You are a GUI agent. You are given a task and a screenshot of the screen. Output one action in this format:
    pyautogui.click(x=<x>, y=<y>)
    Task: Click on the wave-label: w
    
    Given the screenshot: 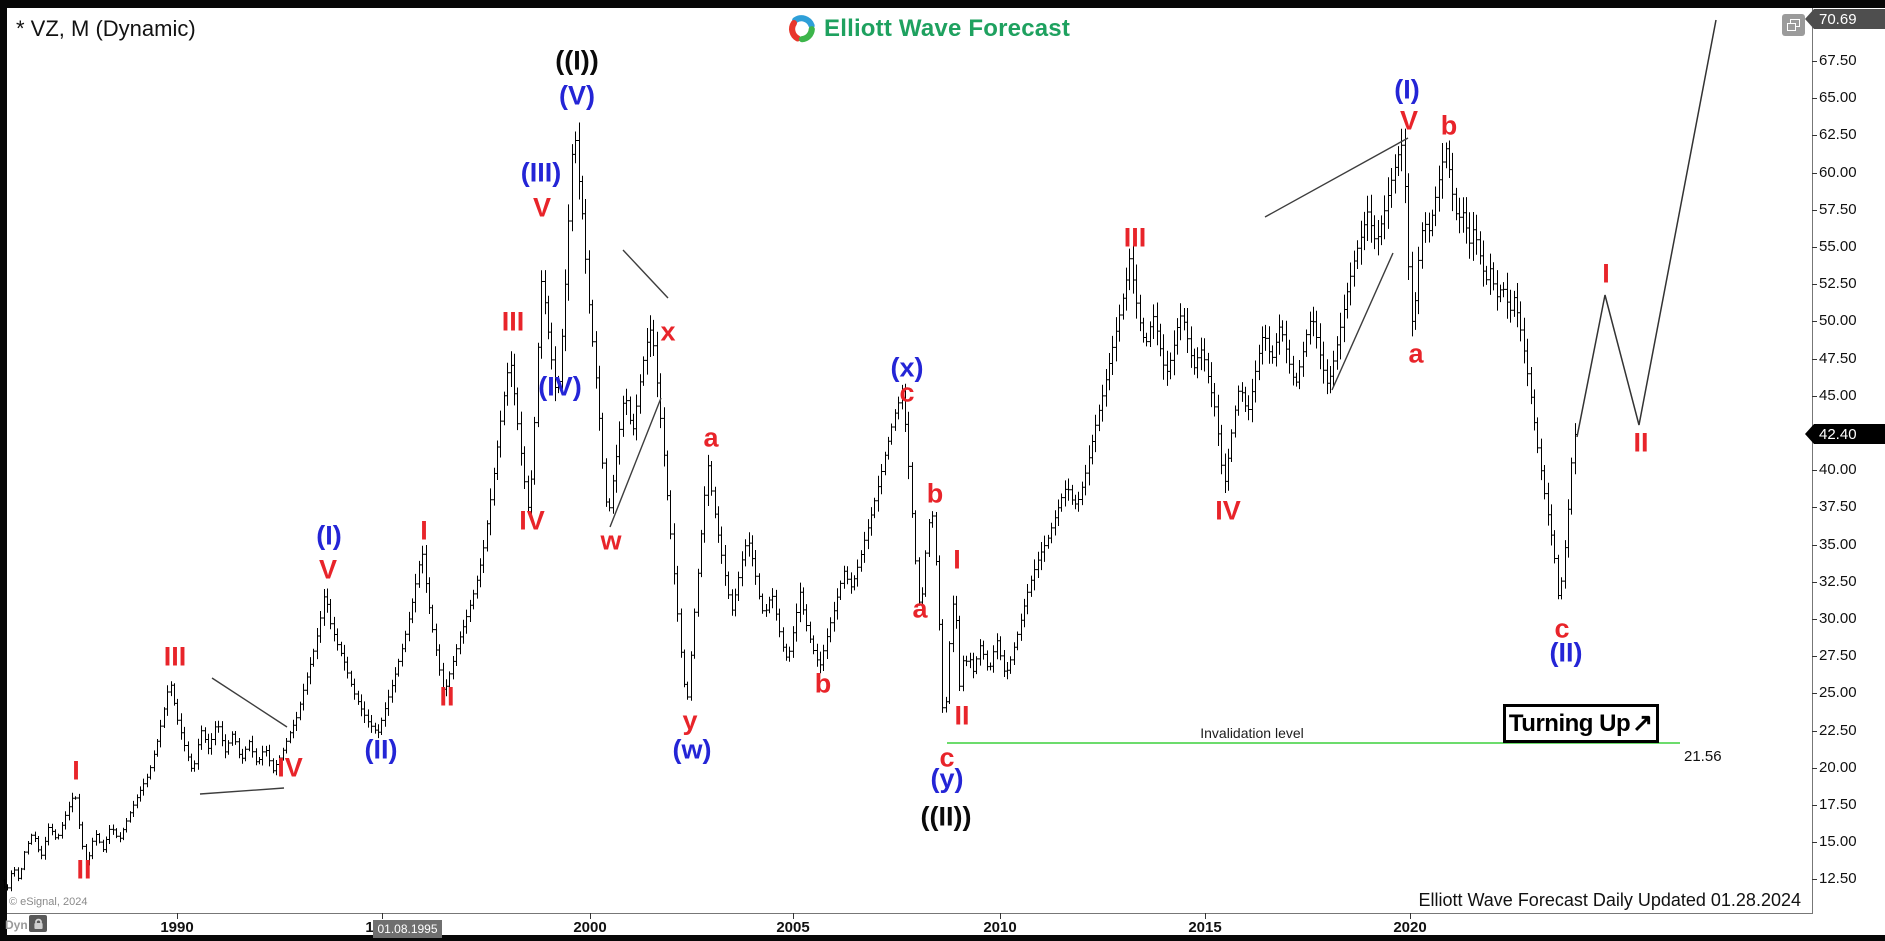 What is the action you would take?
    pyautogui.click(x=611, y=540)
    